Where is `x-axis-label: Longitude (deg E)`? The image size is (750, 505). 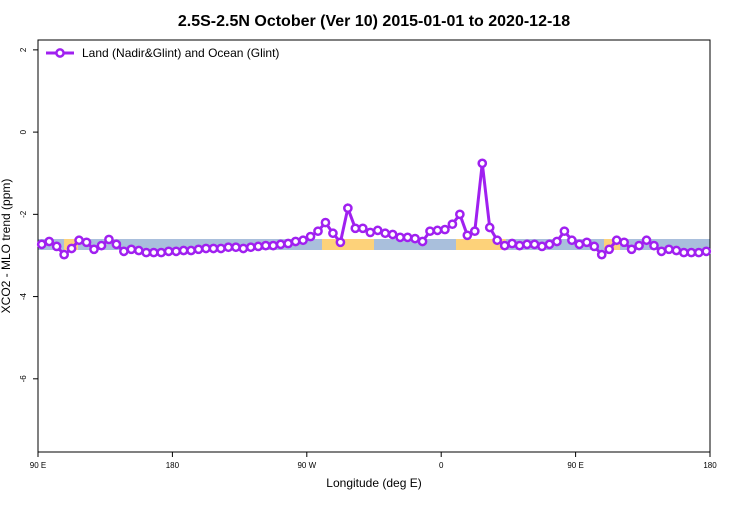
x-axis-label: Longitude (deg E) is located at coordinates (373, 483).